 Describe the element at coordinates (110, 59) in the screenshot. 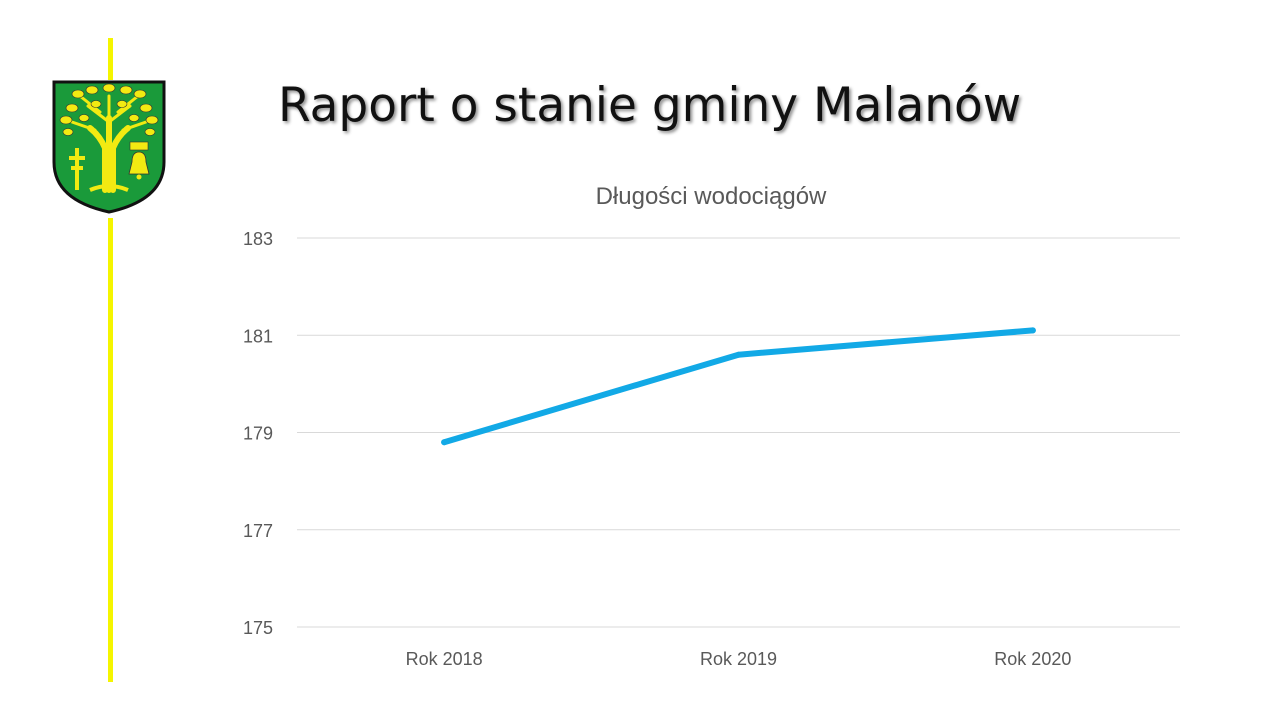

I see `accent-bar-top` at that location.